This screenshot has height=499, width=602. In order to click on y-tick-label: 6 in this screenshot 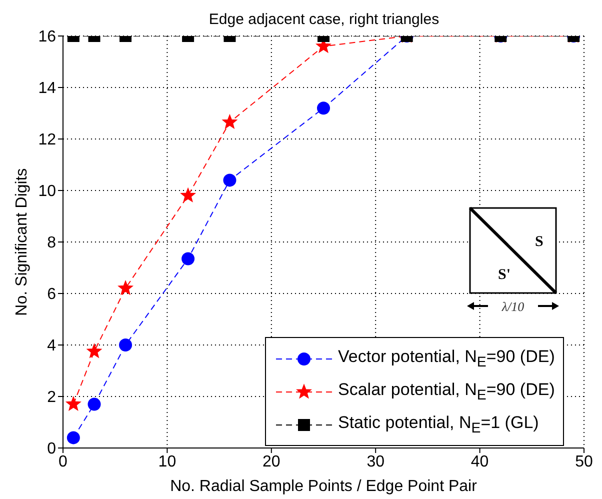, I will do `click(51, 295)`.